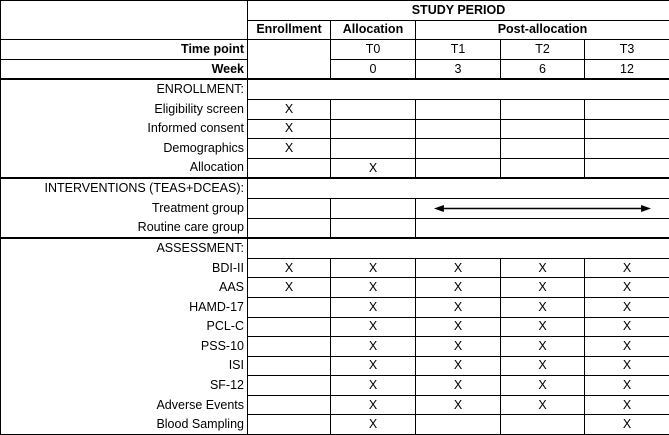 The width and height of the screenshot is (669, 435). I want to click on week-1: 3, so click(458, 69).